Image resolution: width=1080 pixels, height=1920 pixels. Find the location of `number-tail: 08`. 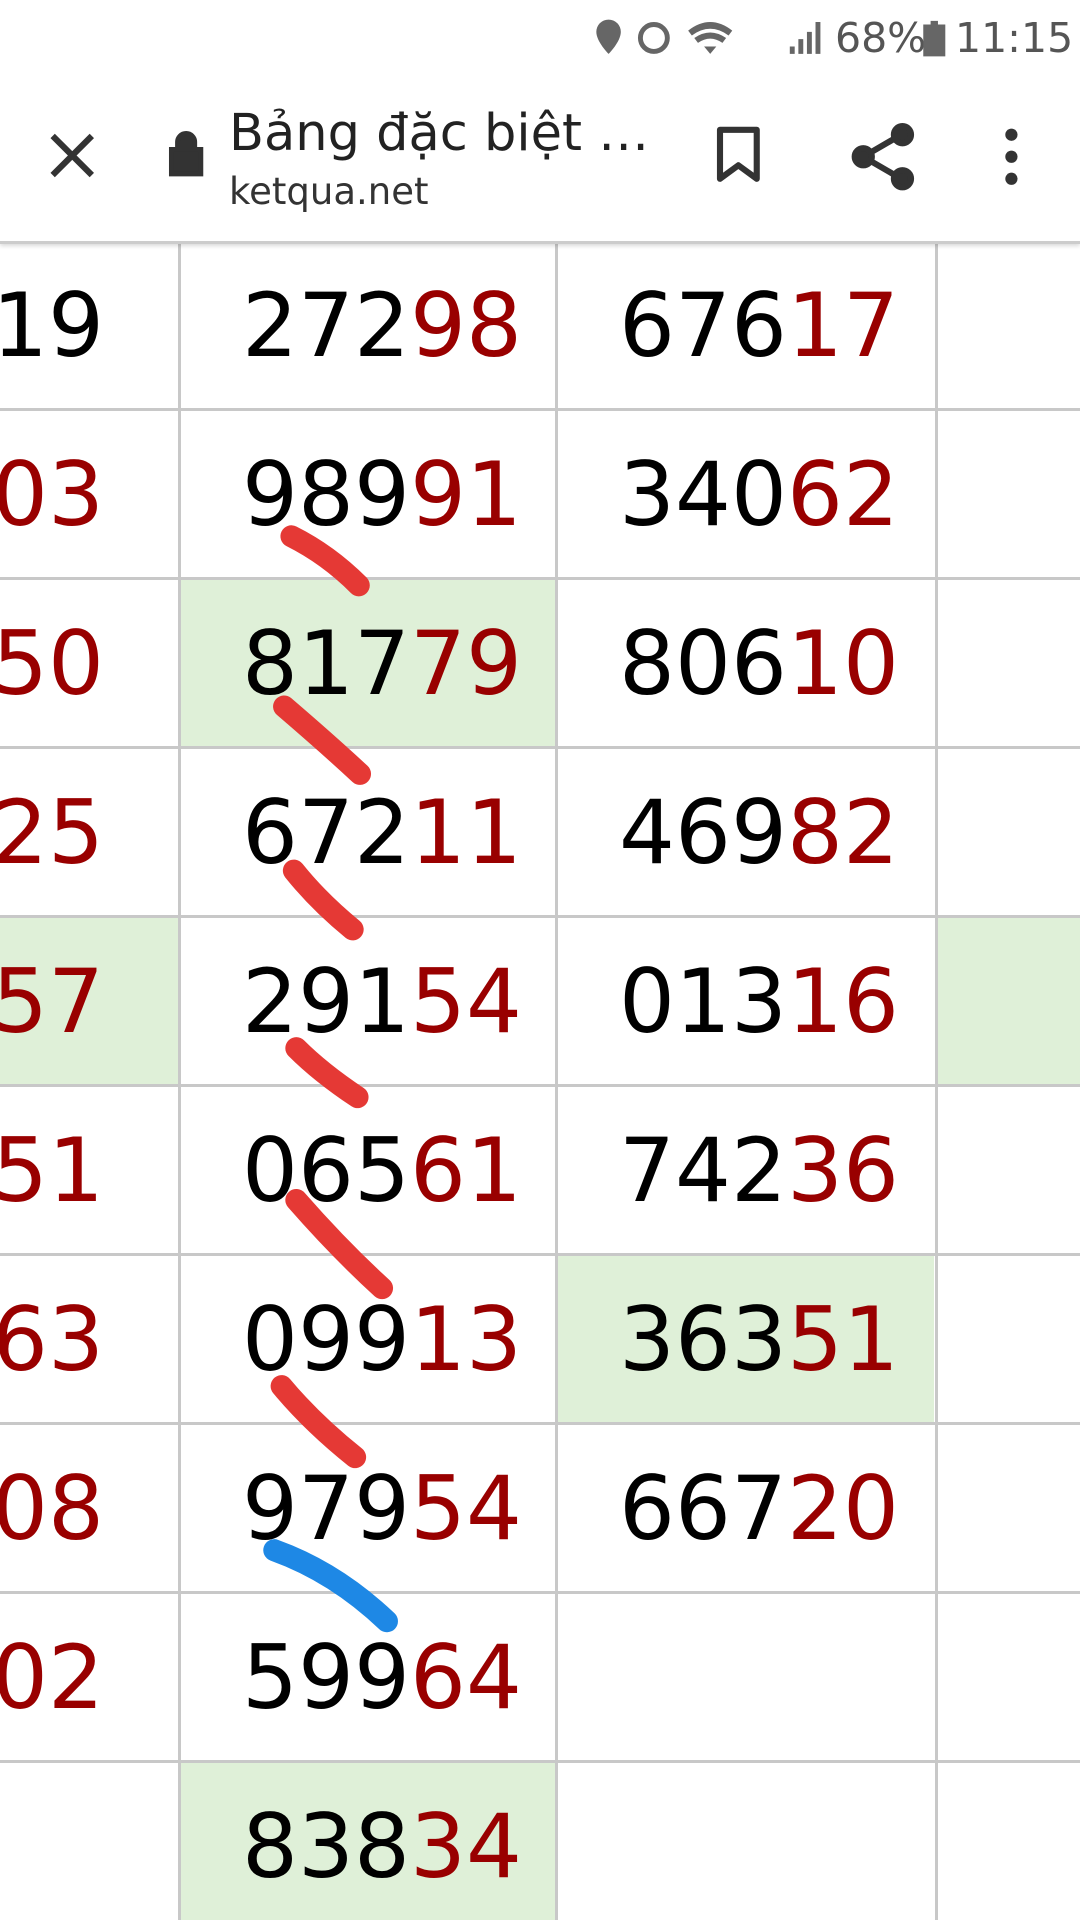

number-tail: 08 is located at coordinates (52, 1508).